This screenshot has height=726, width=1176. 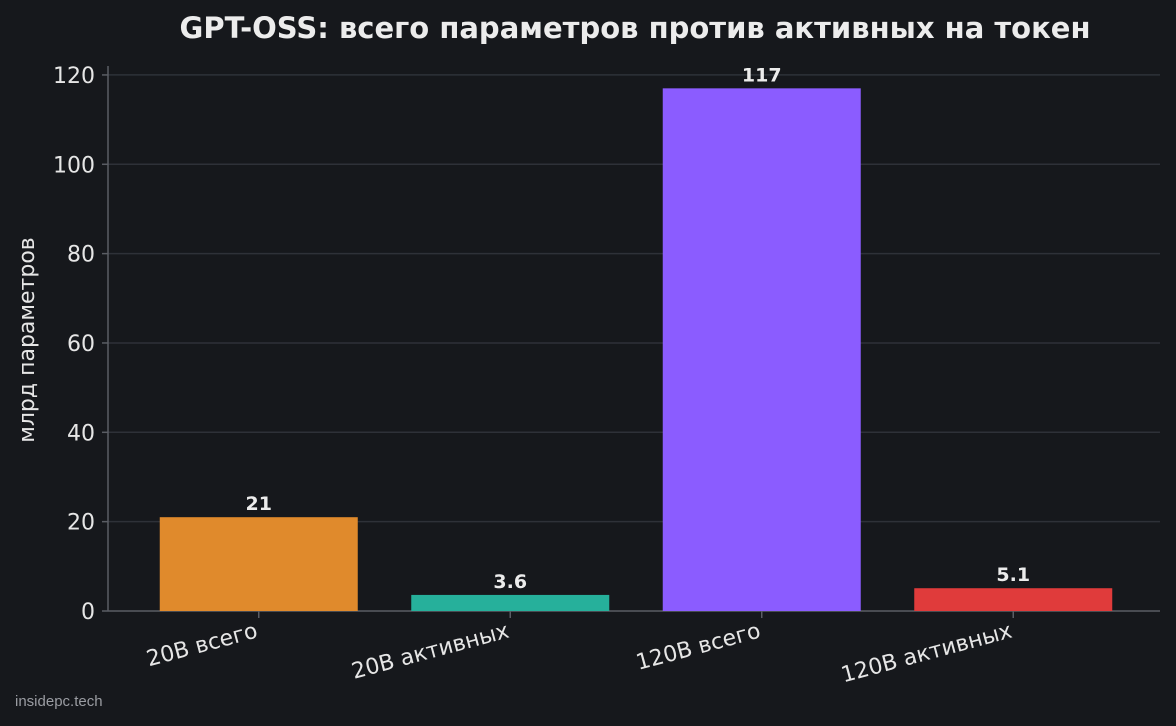 What do you see at coordinates (1013, 575) in the screenshot?
I see `data-label: 5.1` at bounding box center [1013, 575].